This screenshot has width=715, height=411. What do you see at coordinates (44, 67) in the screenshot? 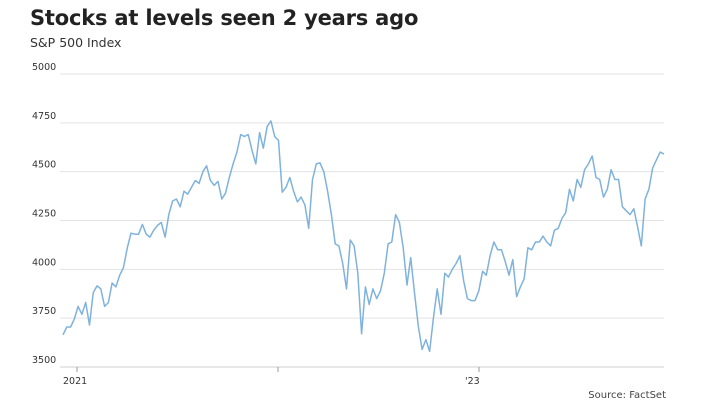
I see `y-tick-label-5000: 5000` at bounding box center [44, 67].